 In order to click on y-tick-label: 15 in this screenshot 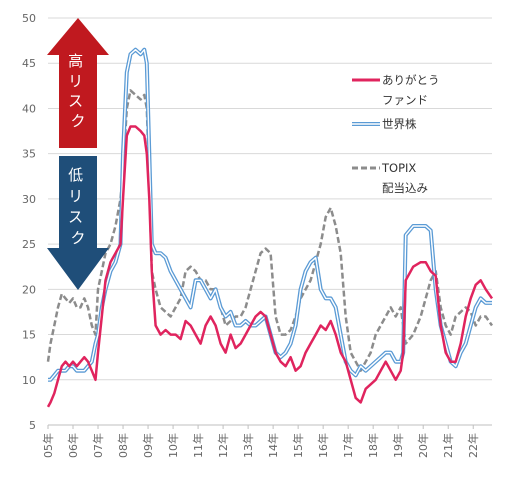, I will do `click(29, 335)`.